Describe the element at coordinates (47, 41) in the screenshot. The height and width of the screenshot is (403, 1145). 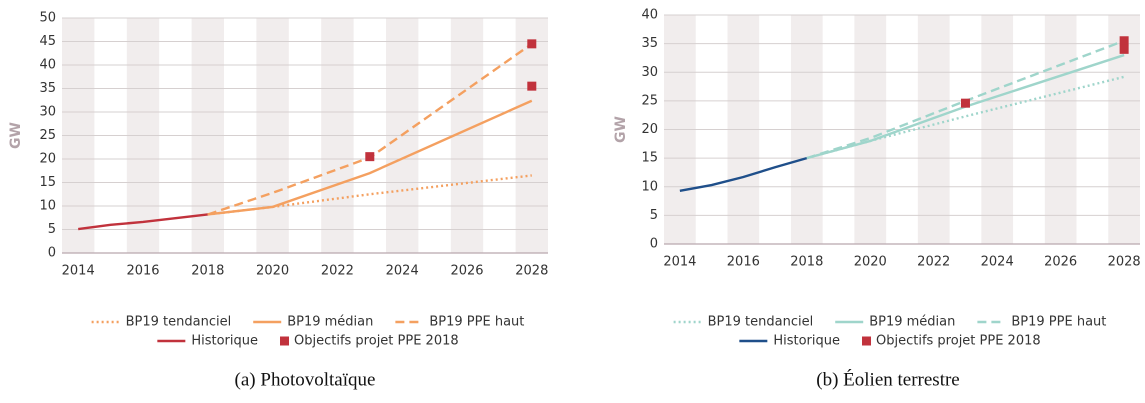
I see `y-tick-label: 45` at that location.